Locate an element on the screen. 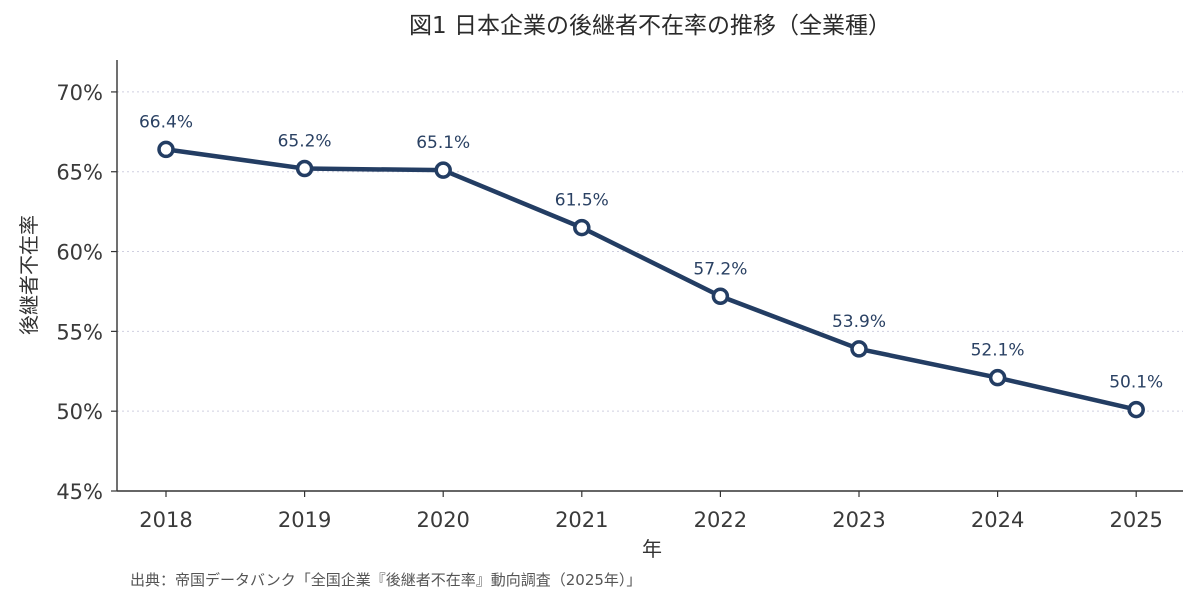 The image size is (1200, 604). x-tick-label: 2025 is located at coordinates (1135, 520).